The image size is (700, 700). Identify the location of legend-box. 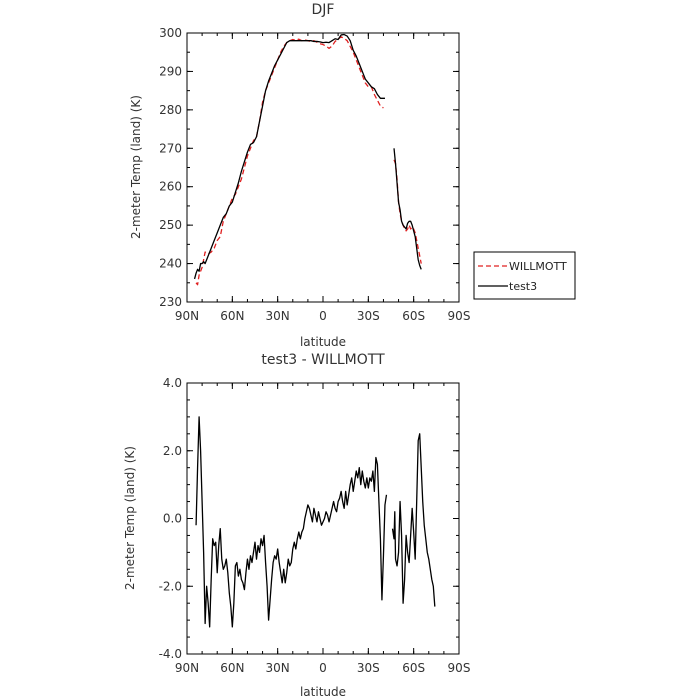
(524, 275).